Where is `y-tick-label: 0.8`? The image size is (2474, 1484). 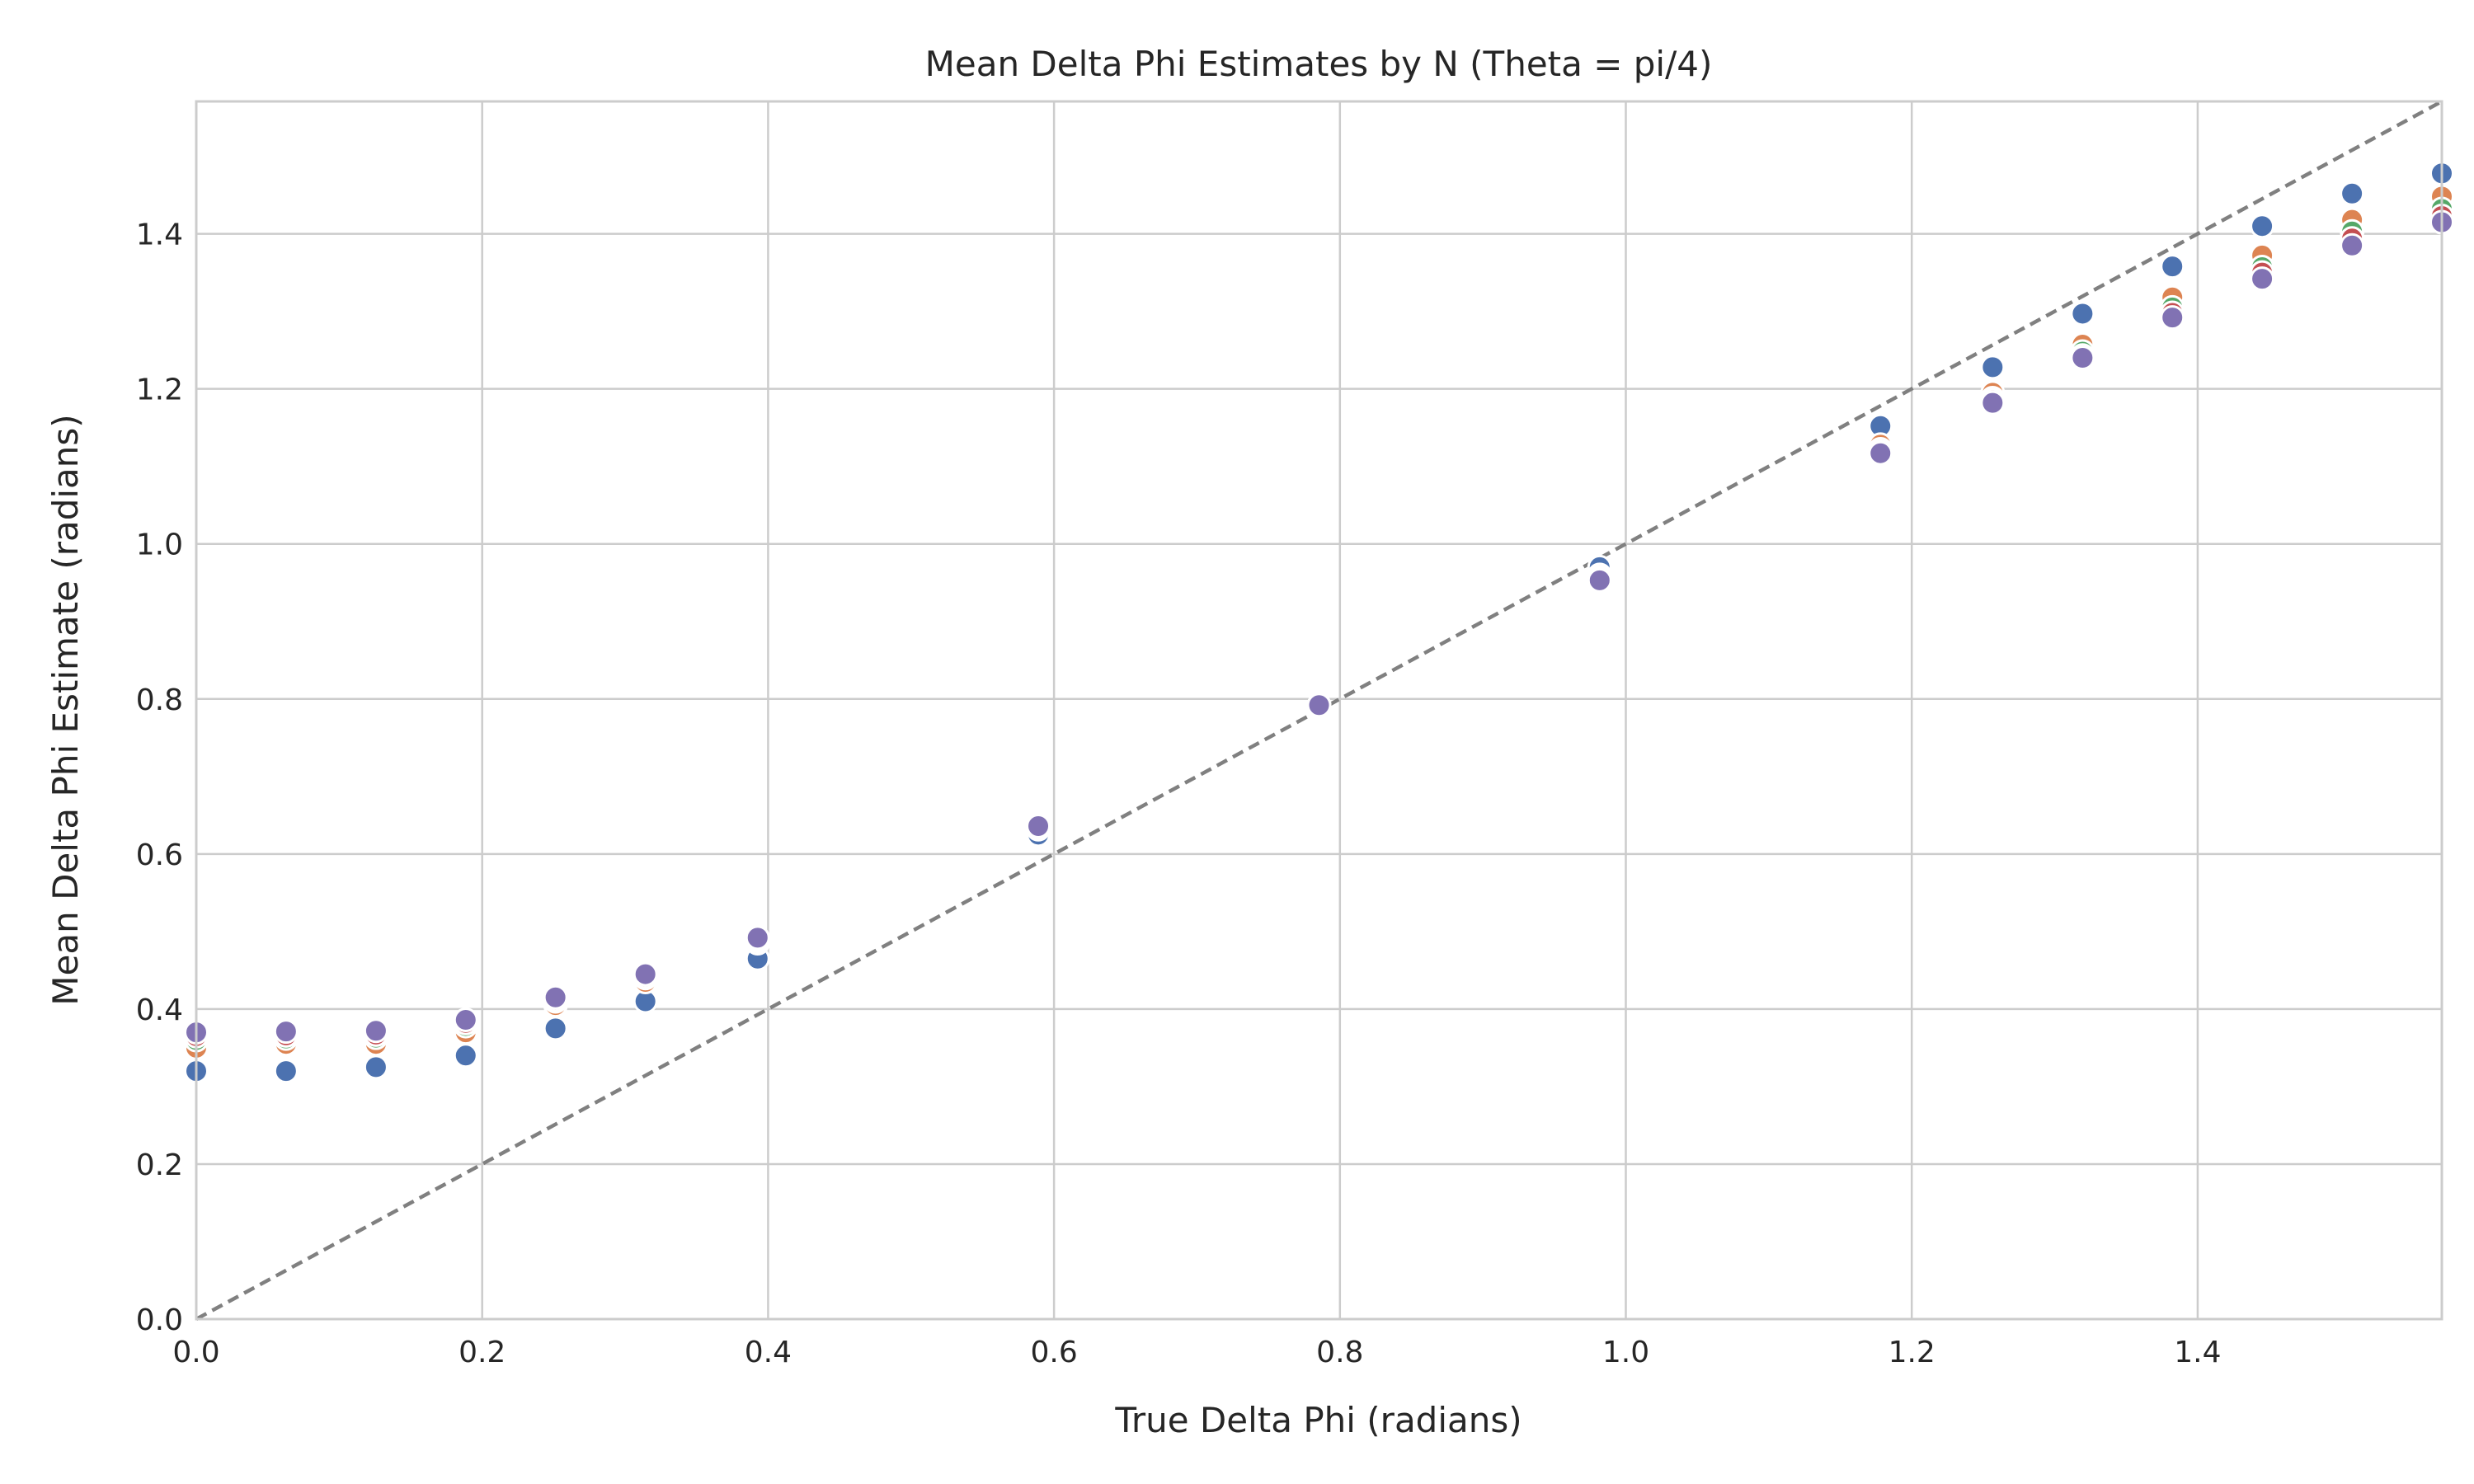 y-tick-label: 0.8 is located at coordinates (159, 700).